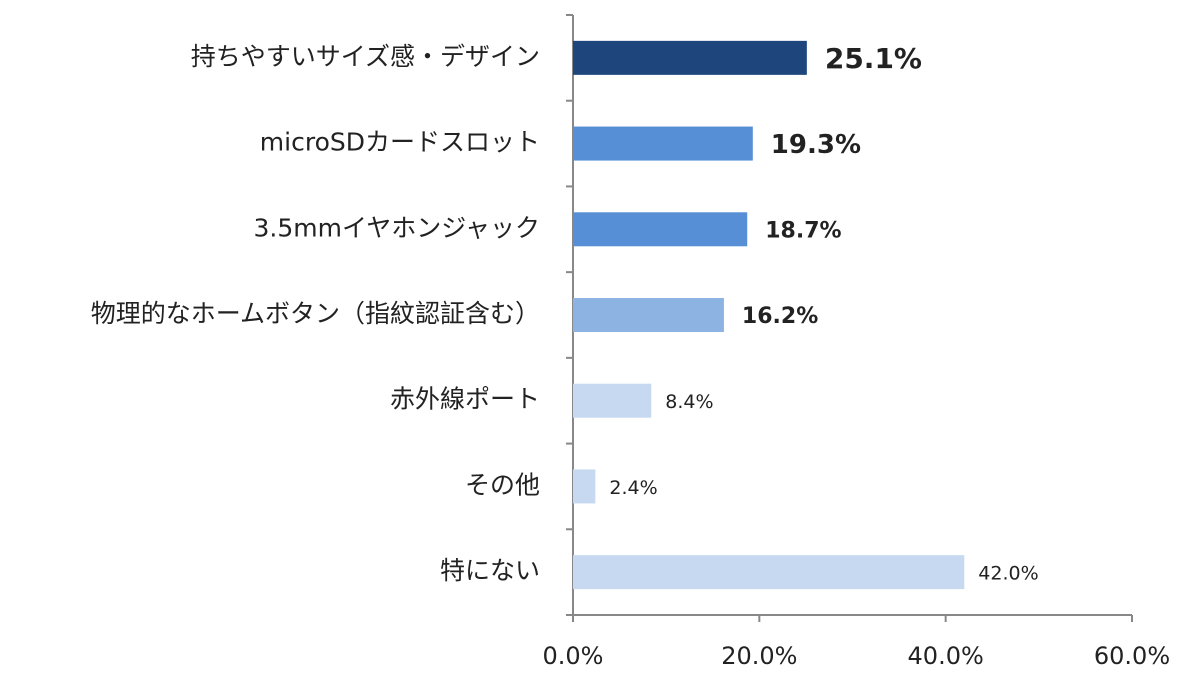  I want to click on data-label: 2.4%, so click(633, 488).